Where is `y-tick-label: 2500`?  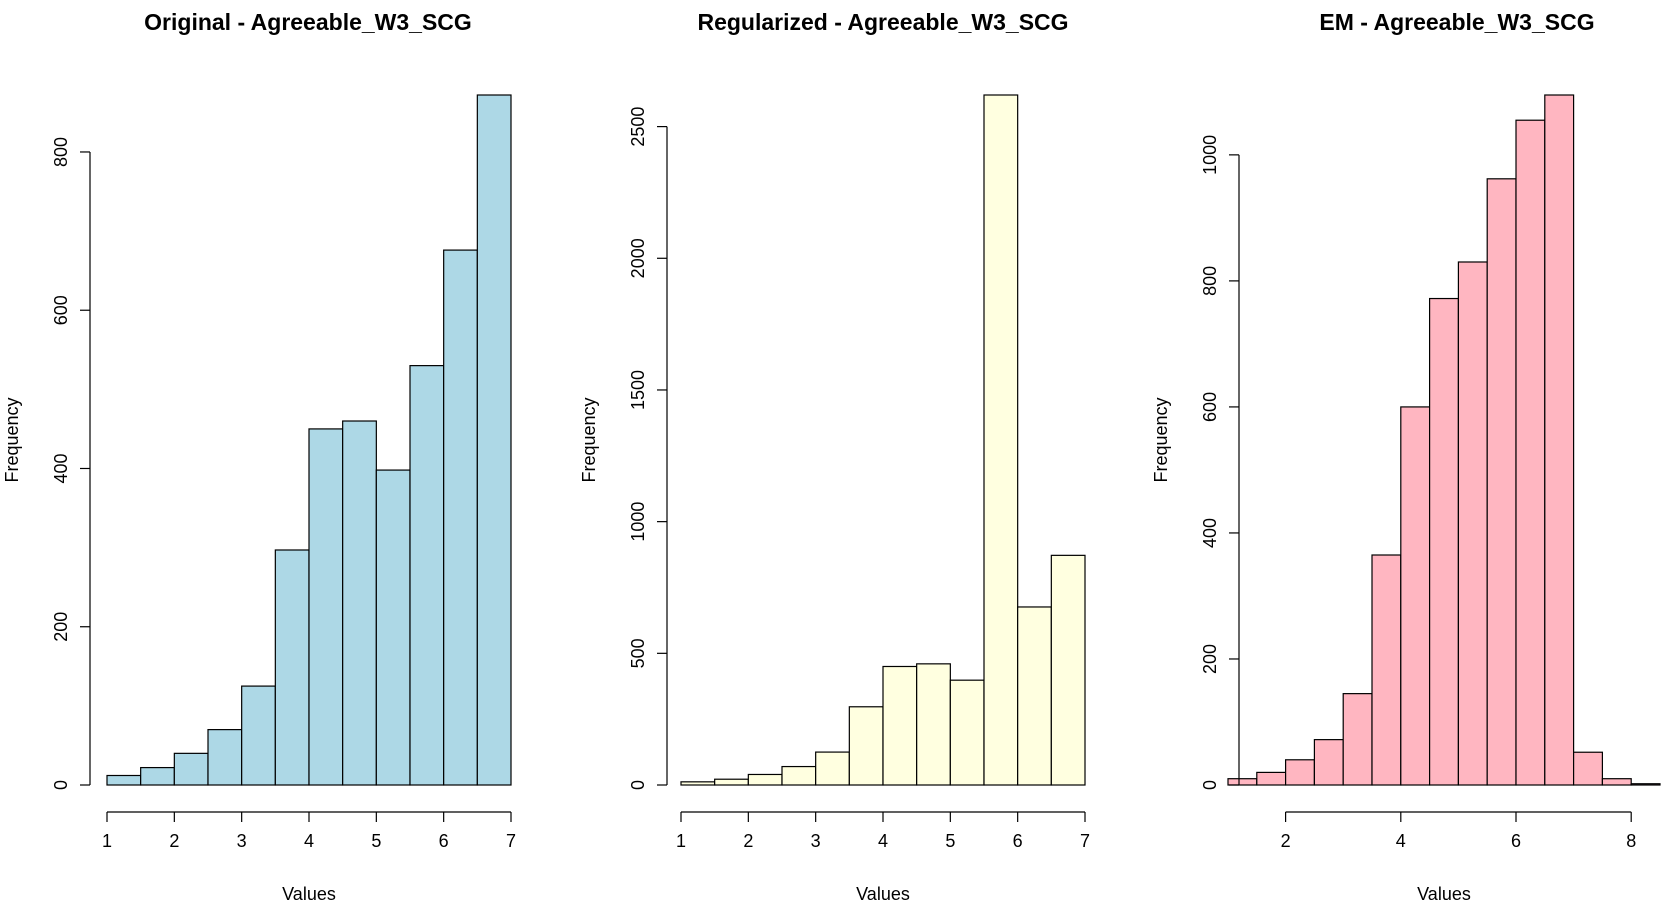 y-tick-label: 2500 is located at coordinates (638, 127).